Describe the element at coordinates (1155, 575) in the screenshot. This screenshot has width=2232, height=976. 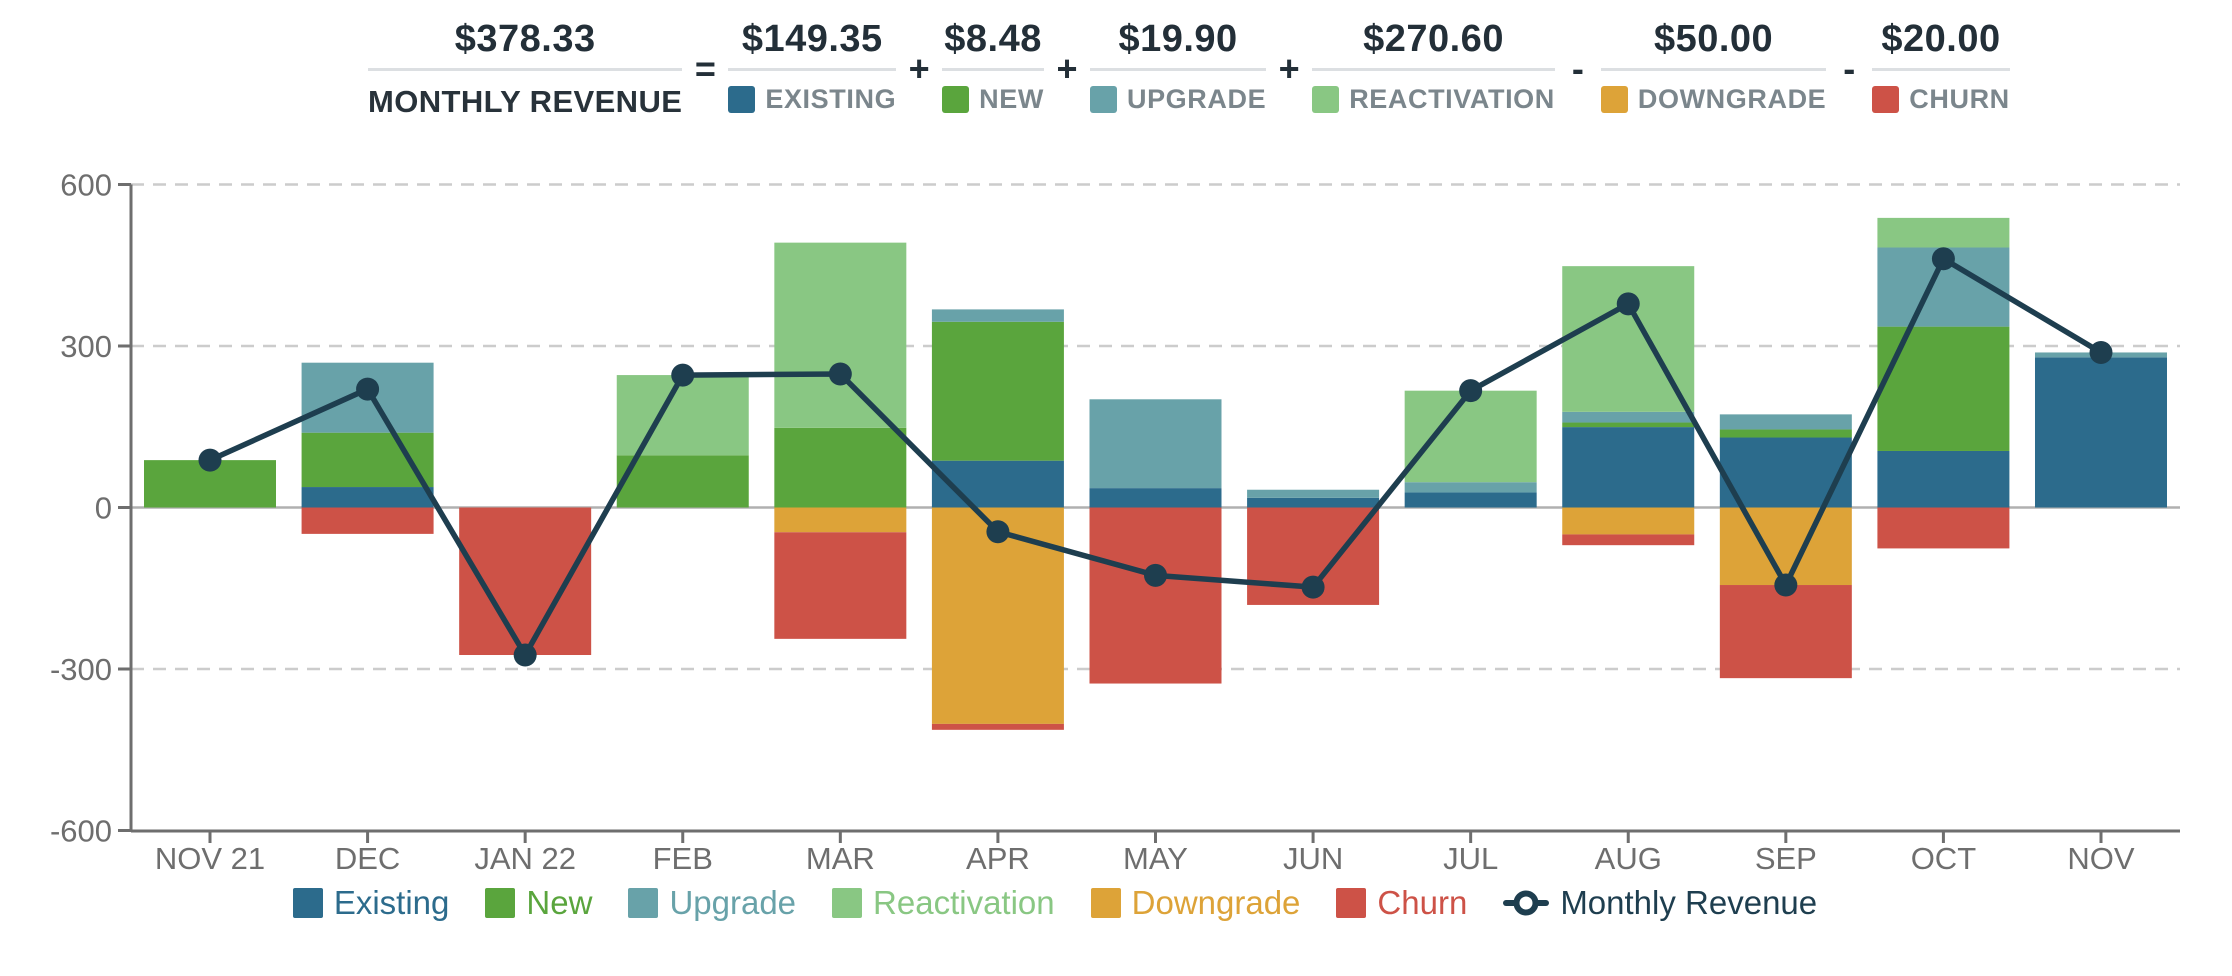
I see `revenue-point-may` at that location.